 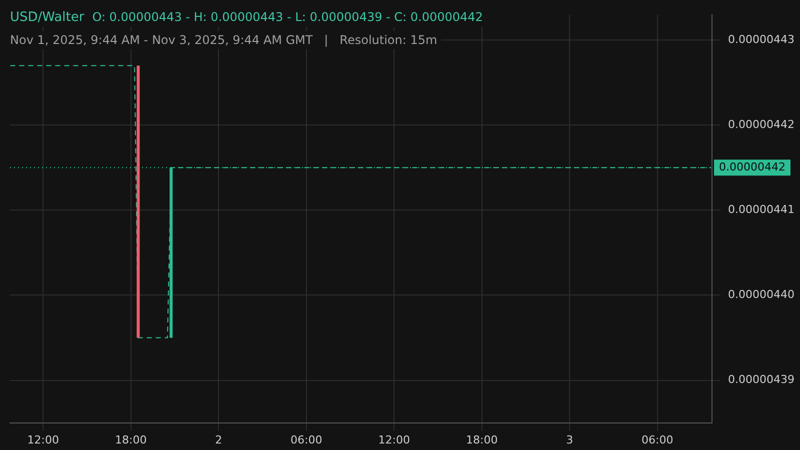 What do you see at coordinates (761, 125) in the screenshot?
I see `y-tick-label: 0.00000442` at bounding box center [761, 125].